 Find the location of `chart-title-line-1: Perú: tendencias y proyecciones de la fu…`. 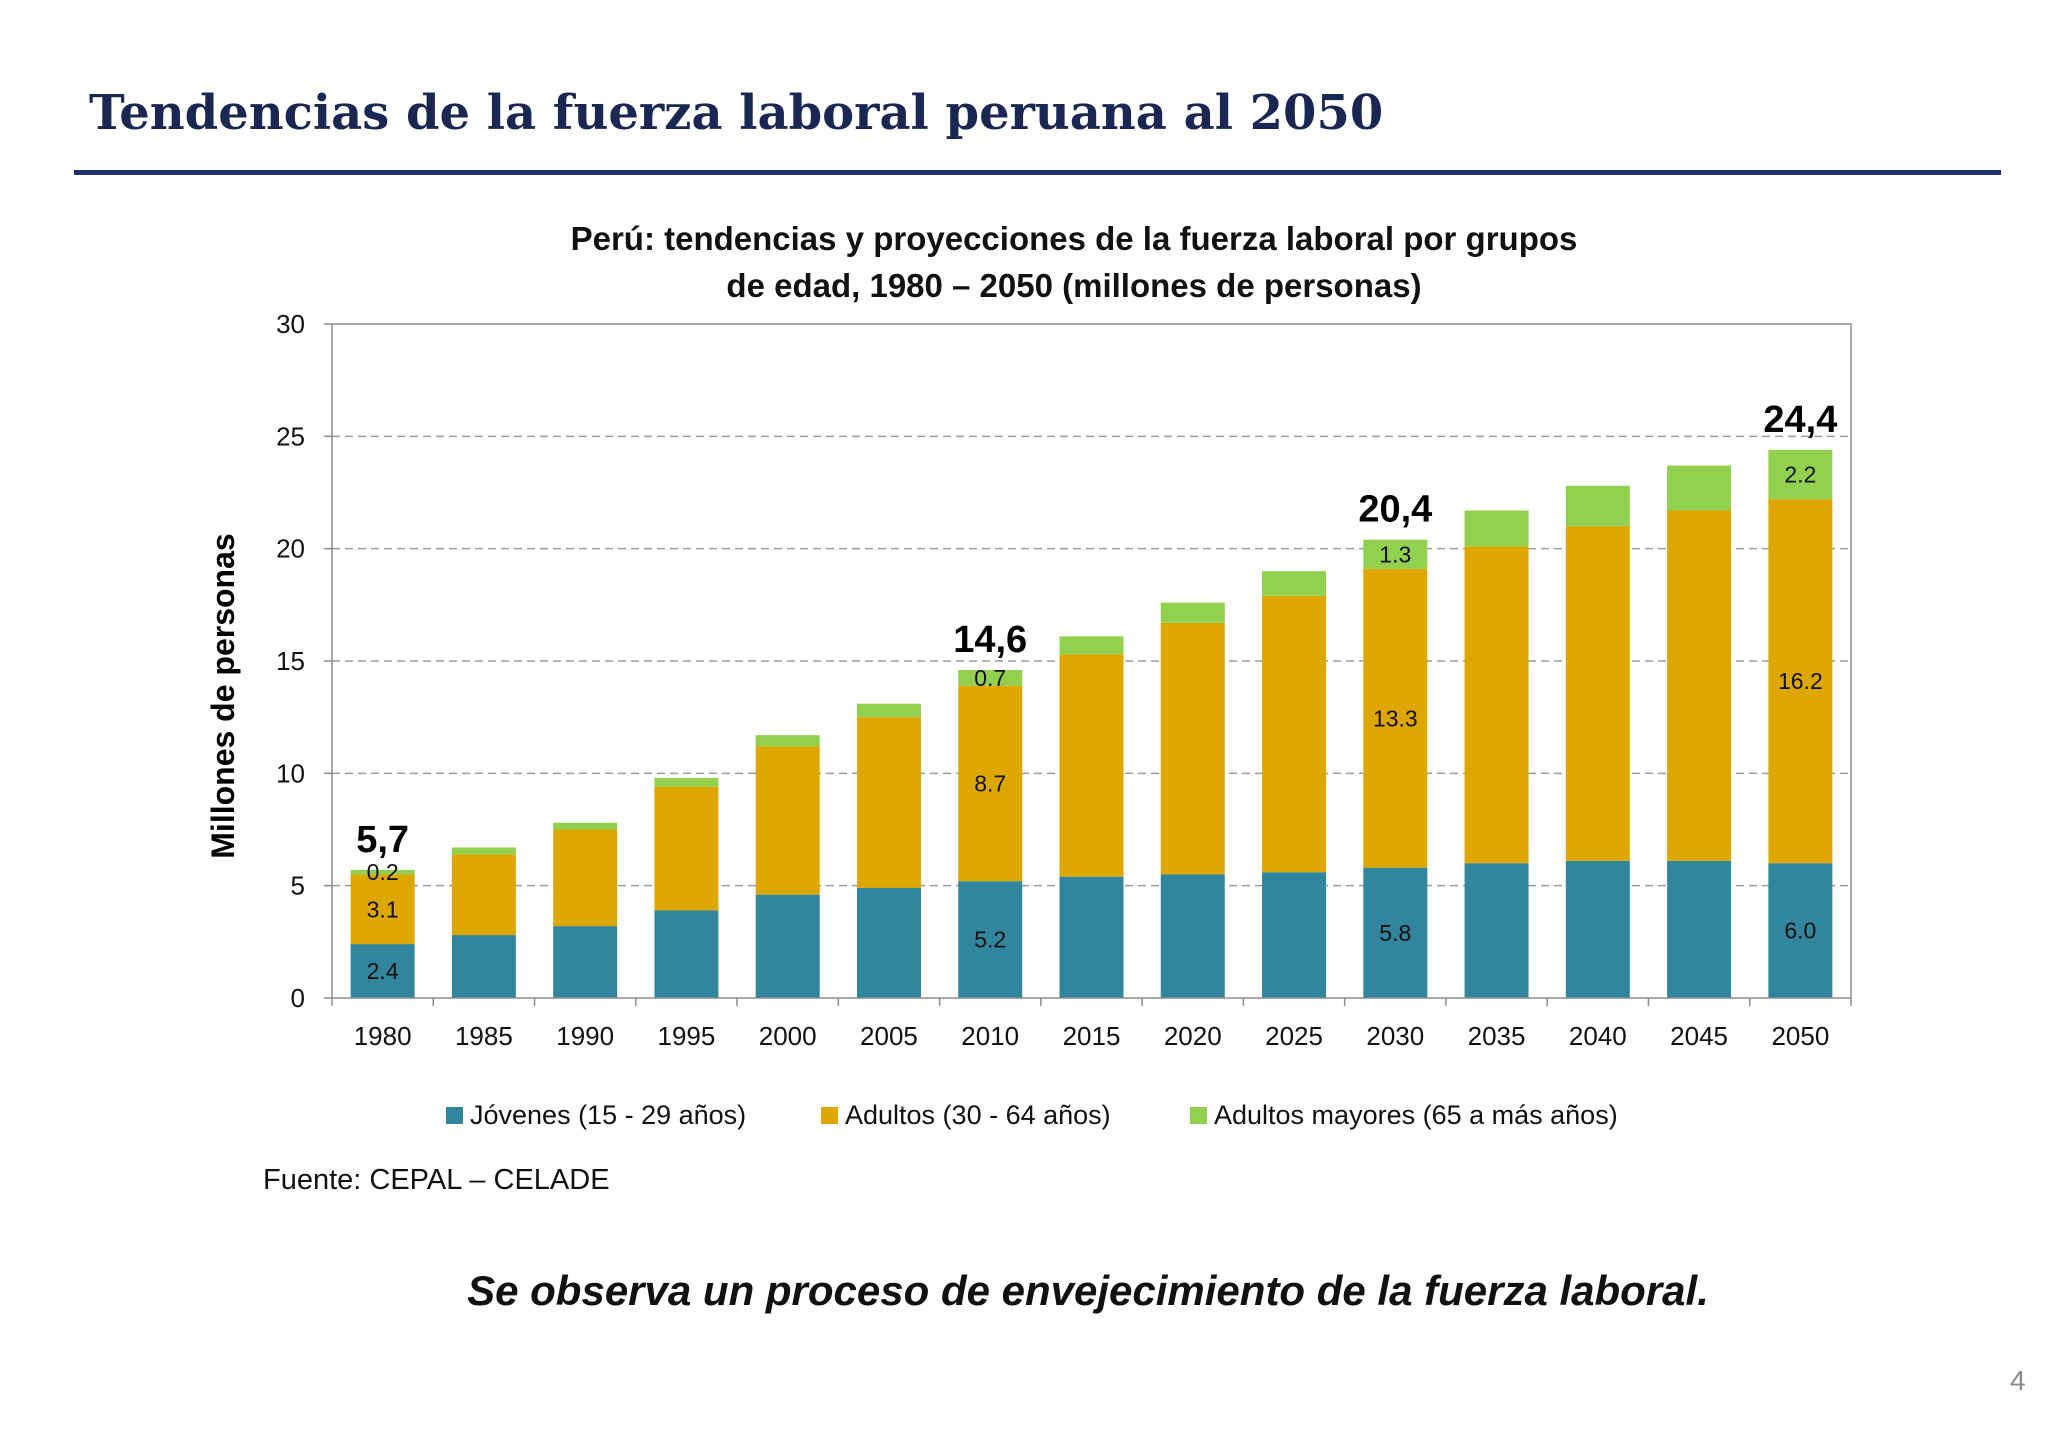

chart-title-line-1: Perú: tendencias y proyecciones de la fu… is located at coordinates (1074, 238).